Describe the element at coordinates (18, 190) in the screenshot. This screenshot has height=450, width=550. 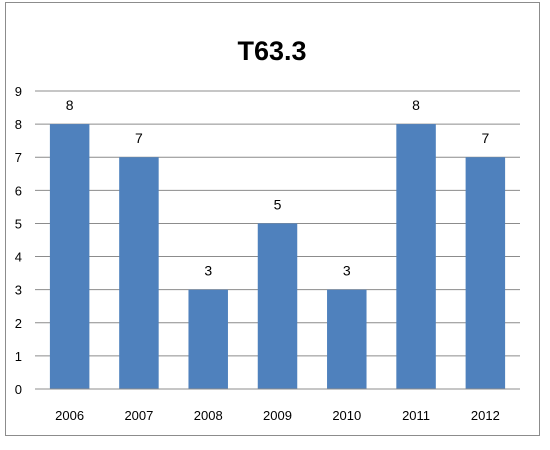
I see `y-tick-label: 6` at that location.